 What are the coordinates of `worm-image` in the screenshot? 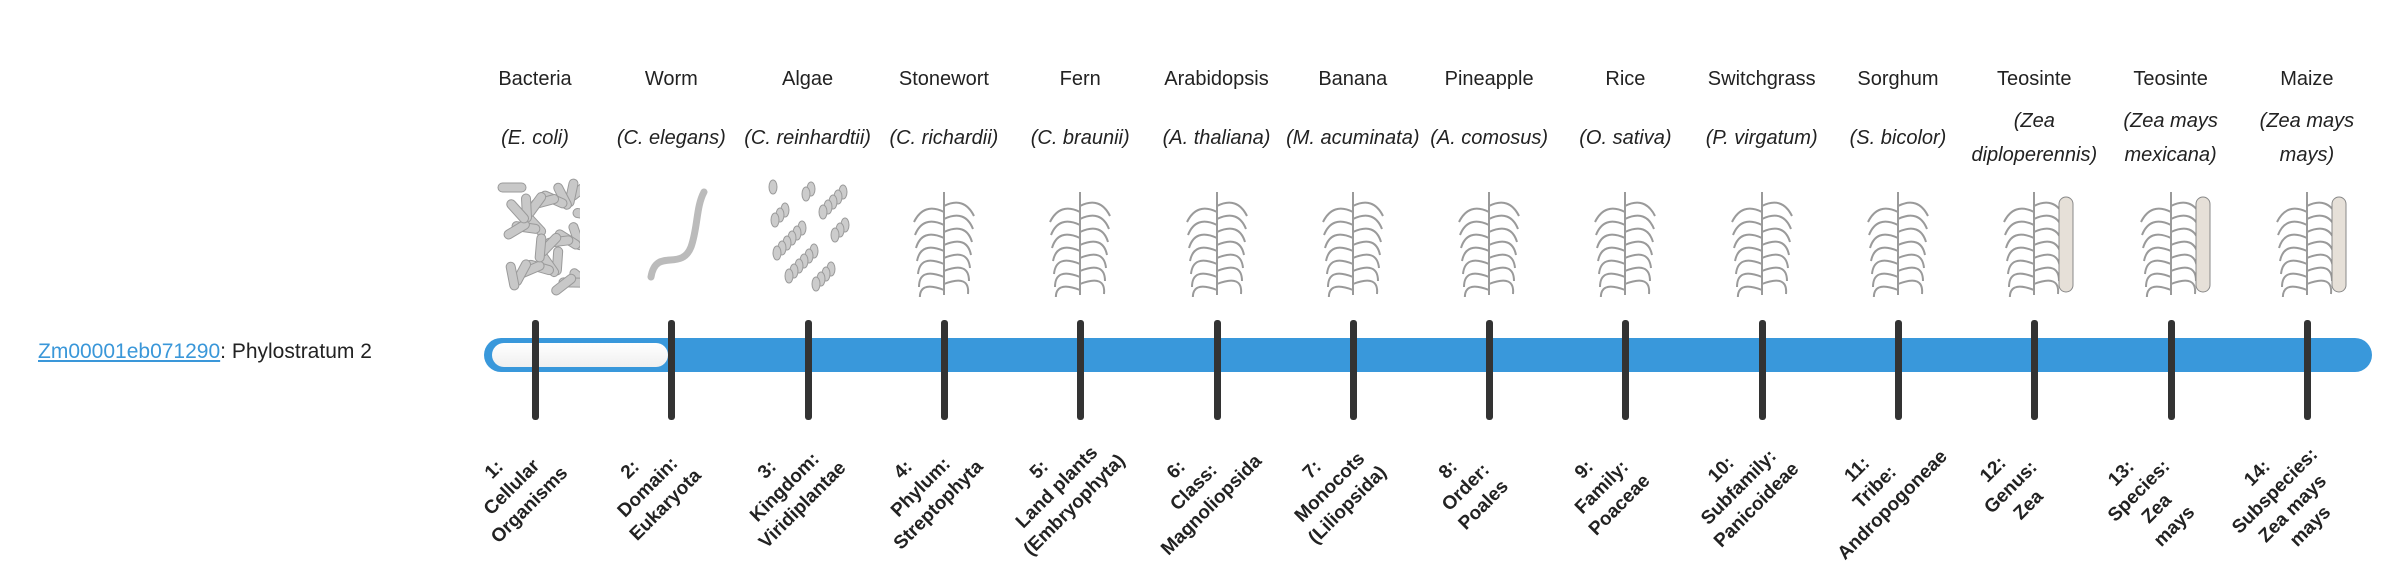 It's located at (677, 234).